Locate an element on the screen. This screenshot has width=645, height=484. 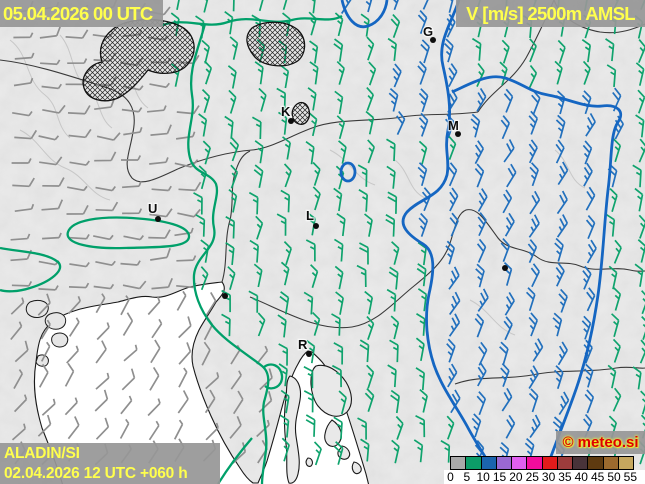
legend-tick-label: 10 is located at coordinates (483, 477).